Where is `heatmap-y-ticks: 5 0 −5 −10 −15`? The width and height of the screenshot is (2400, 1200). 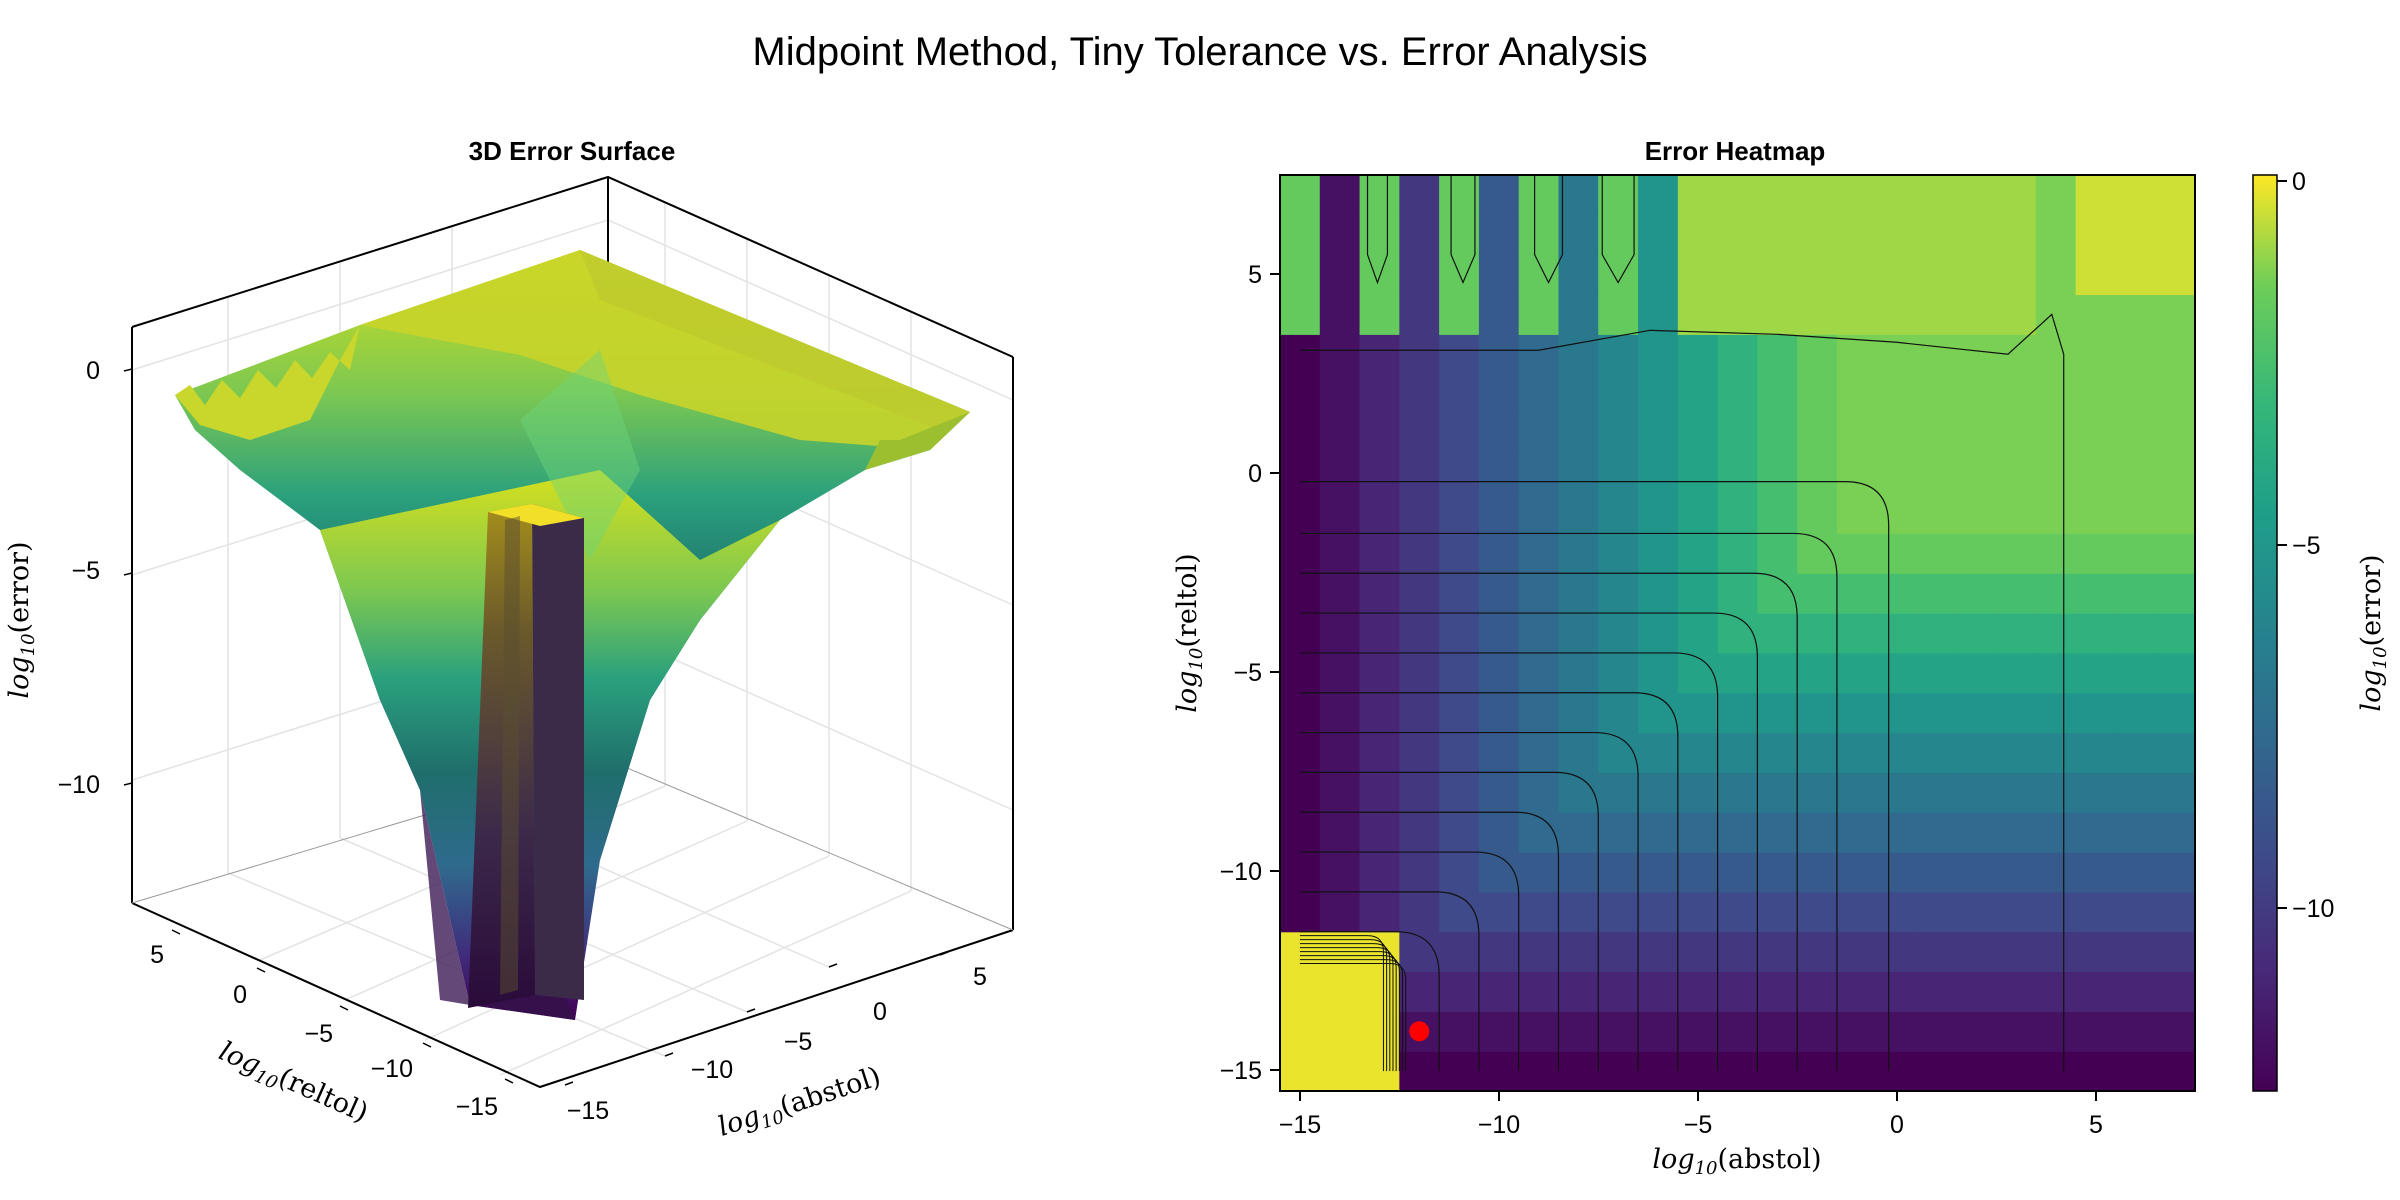
heatmap-y-ticks: 5 0 −5 −10 −15 is located at coordinates (1250, 673).